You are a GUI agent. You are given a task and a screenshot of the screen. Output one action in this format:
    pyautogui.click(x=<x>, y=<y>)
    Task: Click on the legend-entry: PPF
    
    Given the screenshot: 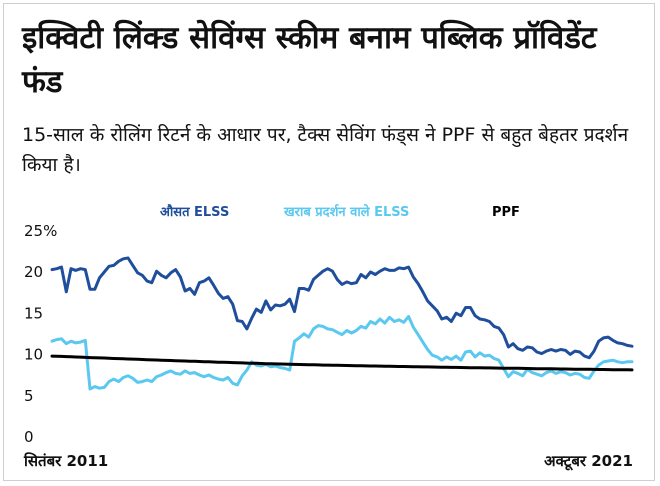 What is the action you would take?
    pyautogui.click(x=506, y=212)
    